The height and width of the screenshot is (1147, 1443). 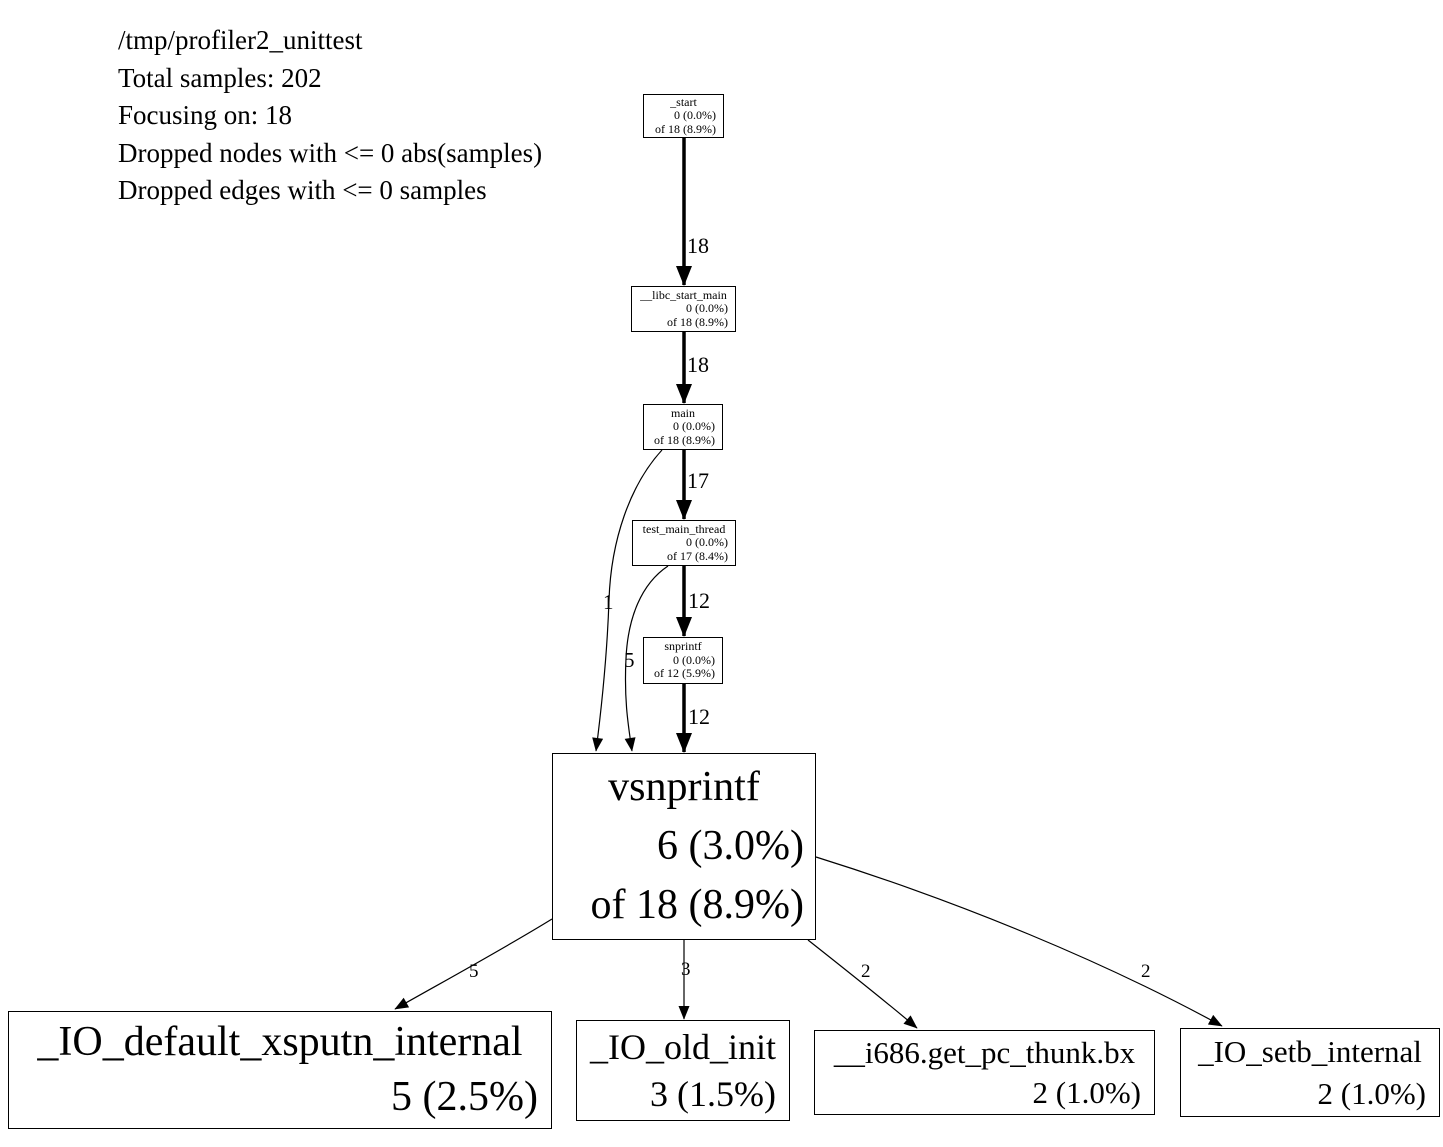 What do you see at coordinates (683, 412) in the screenshot?
I see `node-function-name: main` at bounding box center [683, 412].